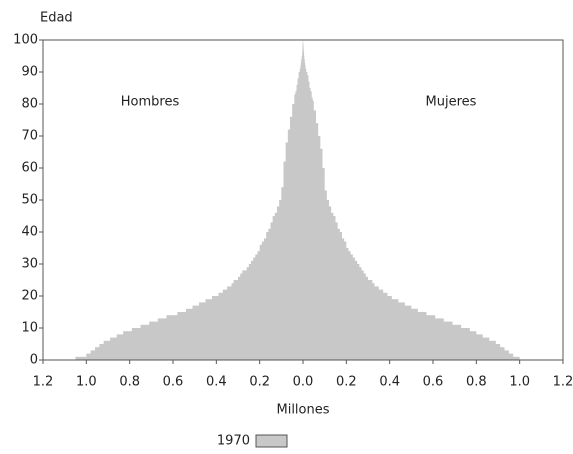 This screenshot has width=573, height=454. What do you see at coordinates (29, 200) in the screenshot?
I see `y-tick-label: 50` at bounding box center [29, 200].